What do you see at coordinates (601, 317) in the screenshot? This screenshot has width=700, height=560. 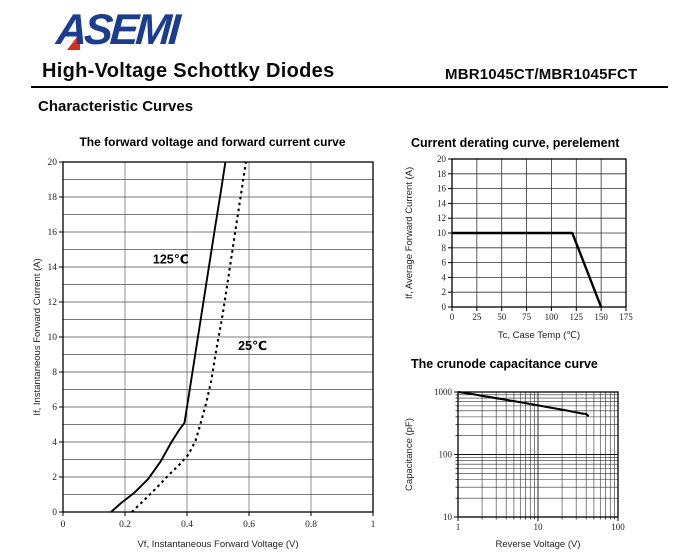 I see `svg-text: 150` at bounding box center [601, 317].